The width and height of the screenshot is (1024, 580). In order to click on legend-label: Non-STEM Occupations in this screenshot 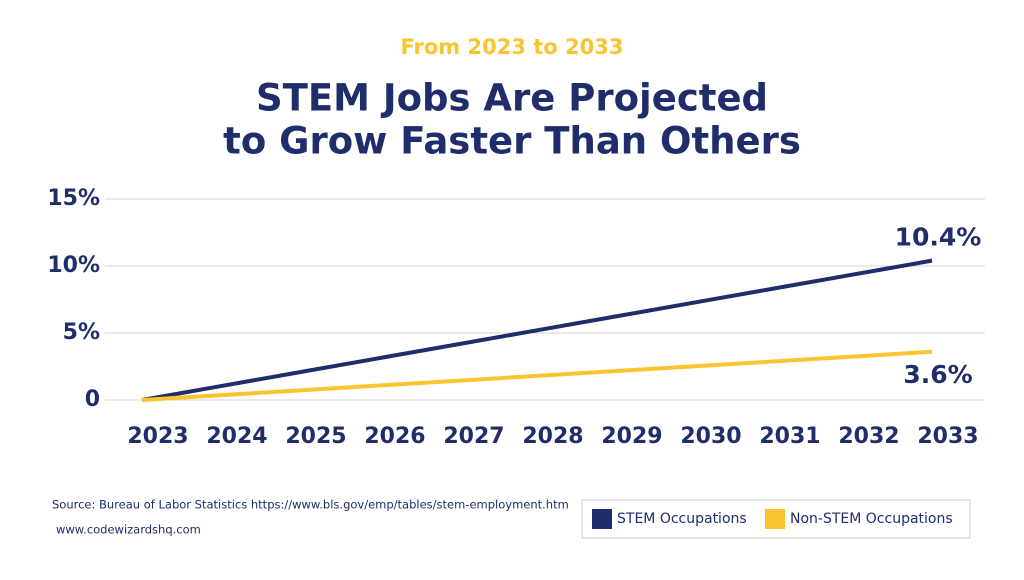, I will do `click(871, 519)`.